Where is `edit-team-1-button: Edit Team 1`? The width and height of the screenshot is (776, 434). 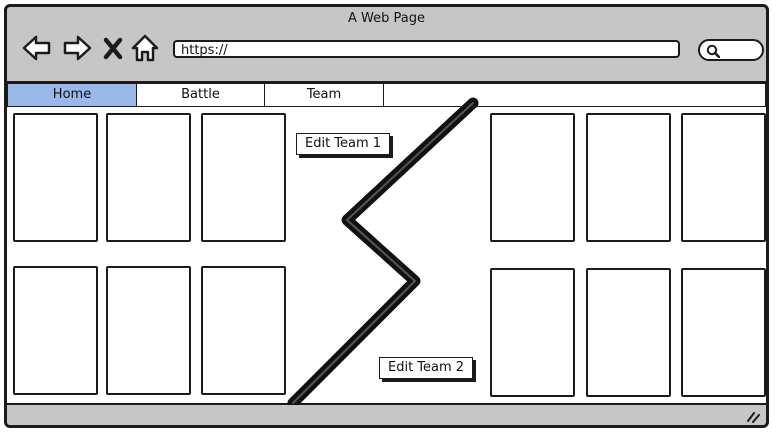 edit-team-1-button: Edit Team 1 is located at coordinates (343, 144).